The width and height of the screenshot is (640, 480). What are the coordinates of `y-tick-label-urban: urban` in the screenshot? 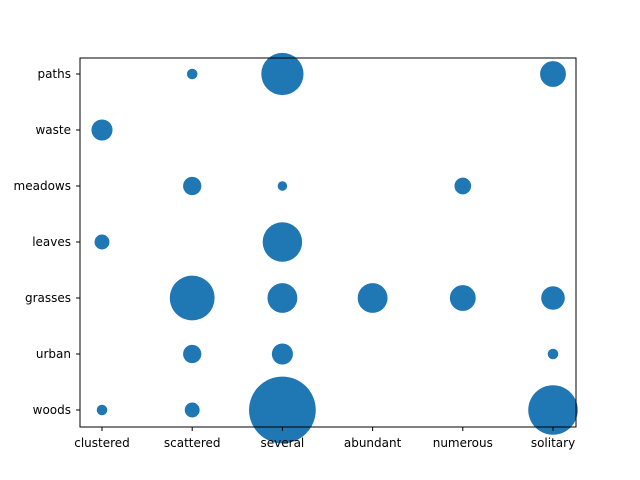 It's located at (53, 354).